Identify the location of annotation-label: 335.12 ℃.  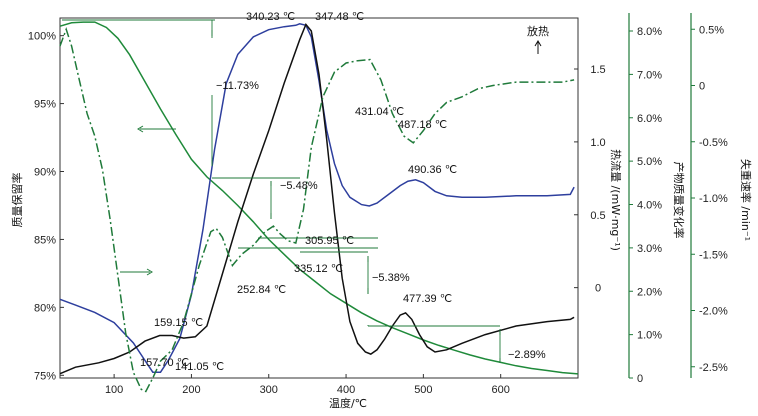
(318, 269).